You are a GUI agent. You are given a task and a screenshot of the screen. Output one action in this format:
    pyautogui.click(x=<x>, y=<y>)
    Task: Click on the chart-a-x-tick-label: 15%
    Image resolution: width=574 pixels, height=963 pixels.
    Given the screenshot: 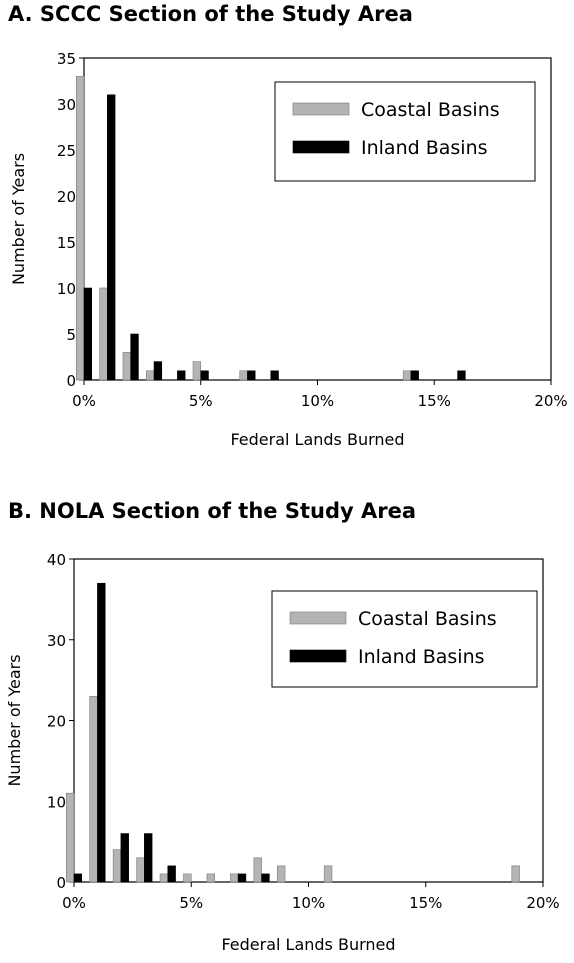 What is the action you would take?
    pyautogui.click(x=434, y=401)
    